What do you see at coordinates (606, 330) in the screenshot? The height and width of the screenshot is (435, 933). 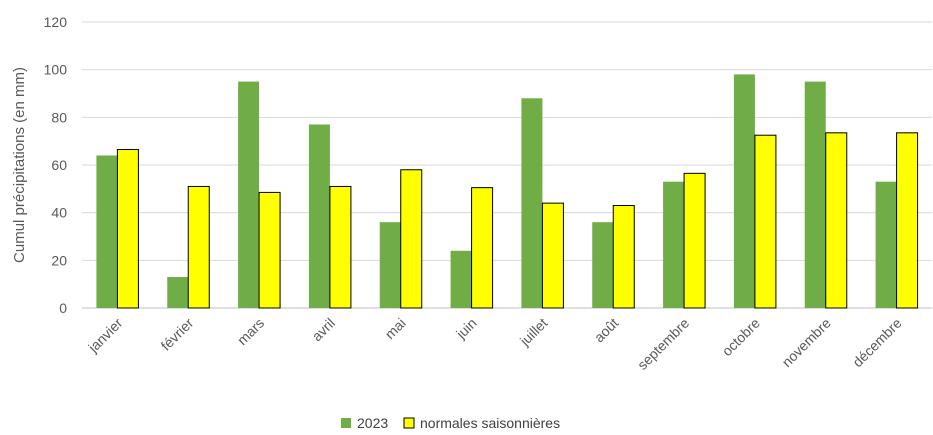 I see `x-tick-label: août` at bounding box center [606, 330].